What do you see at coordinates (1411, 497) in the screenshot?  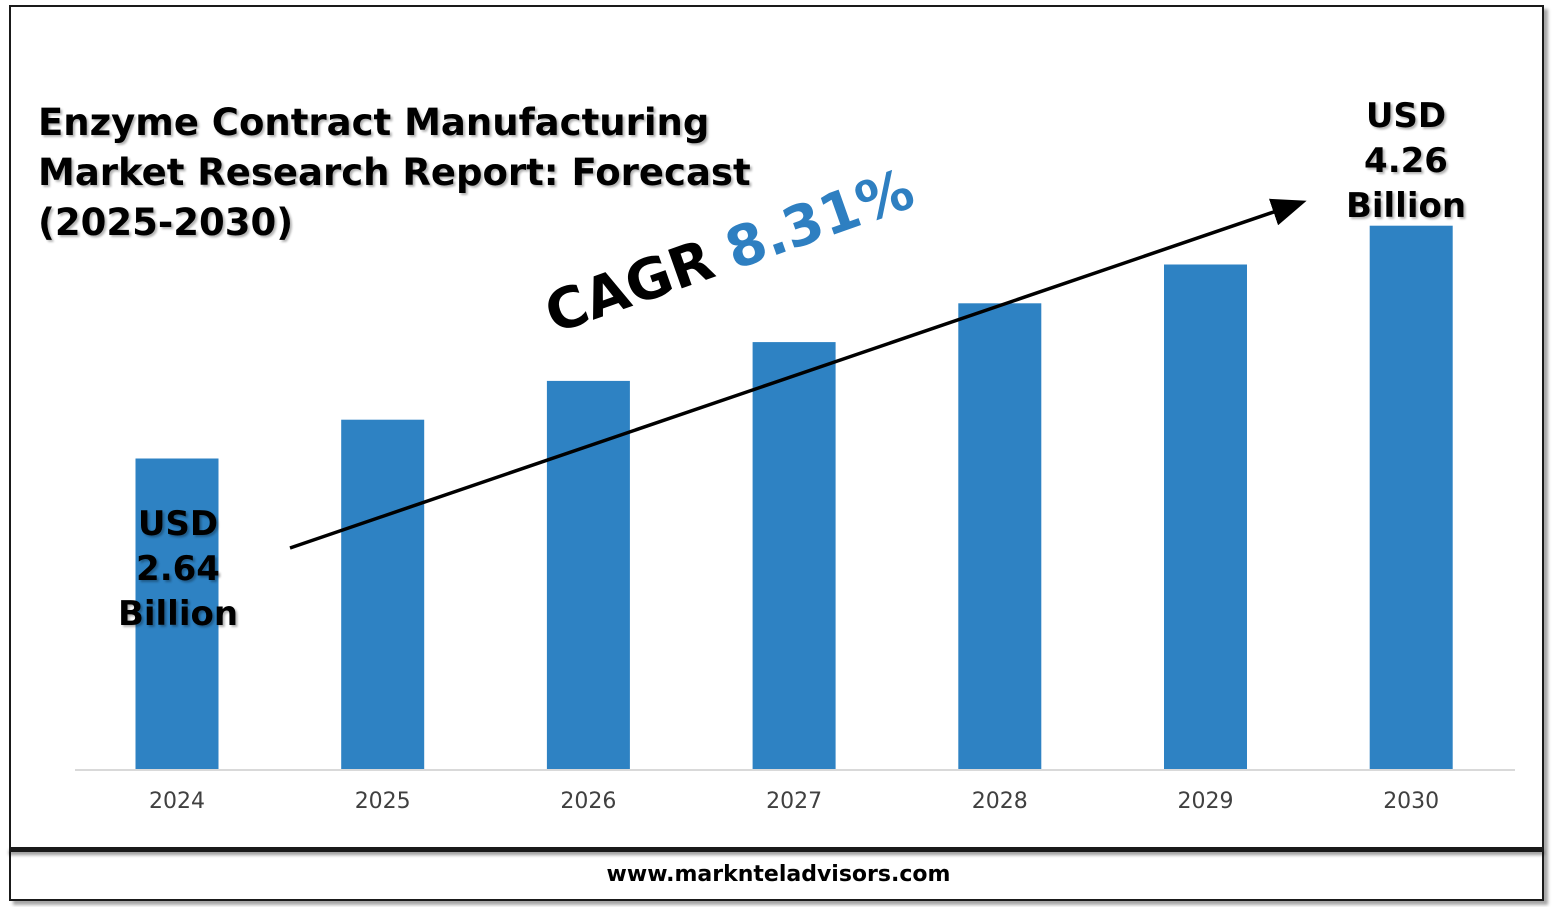 I see `bar-2030` at bounding box center [1411, 497].